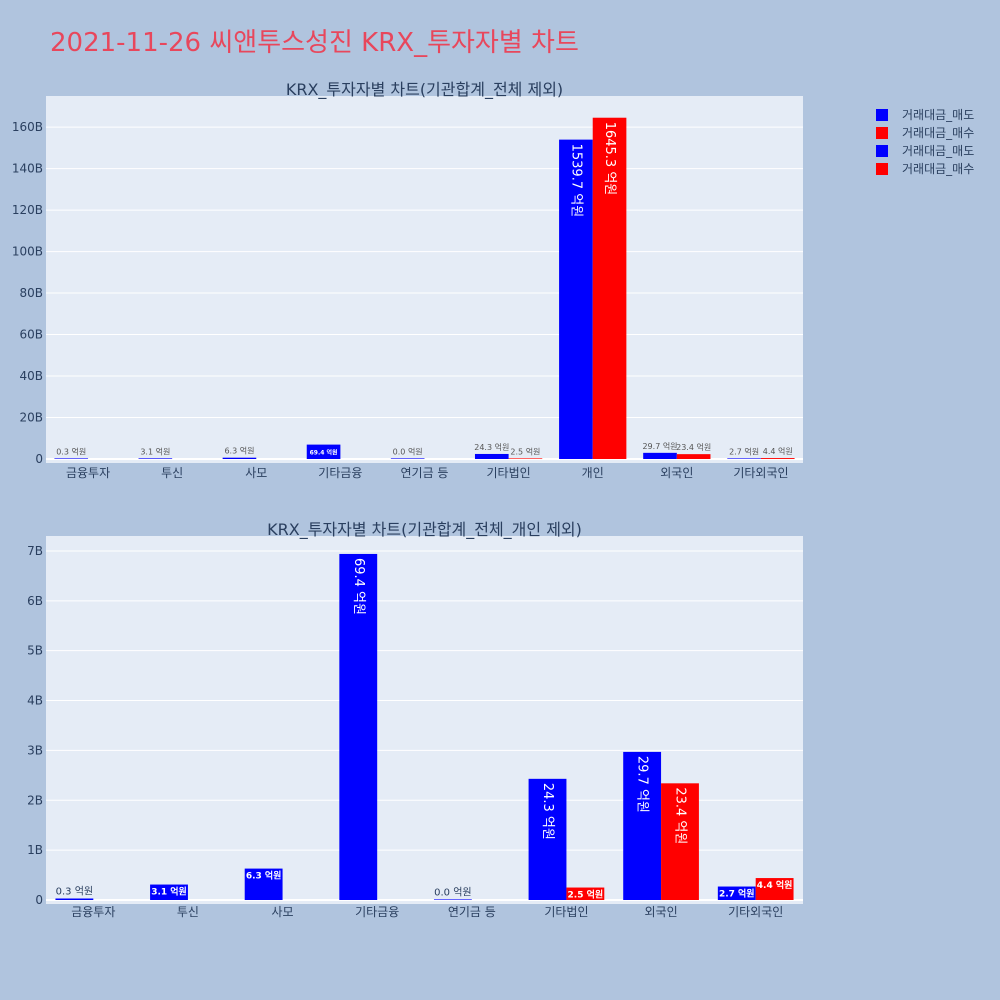 The width and height of the screenshot is (1000, 1000). Describe the element at coordinates (35, 701) in the screenshot. I see `y-tick-label: 4B` at that location.